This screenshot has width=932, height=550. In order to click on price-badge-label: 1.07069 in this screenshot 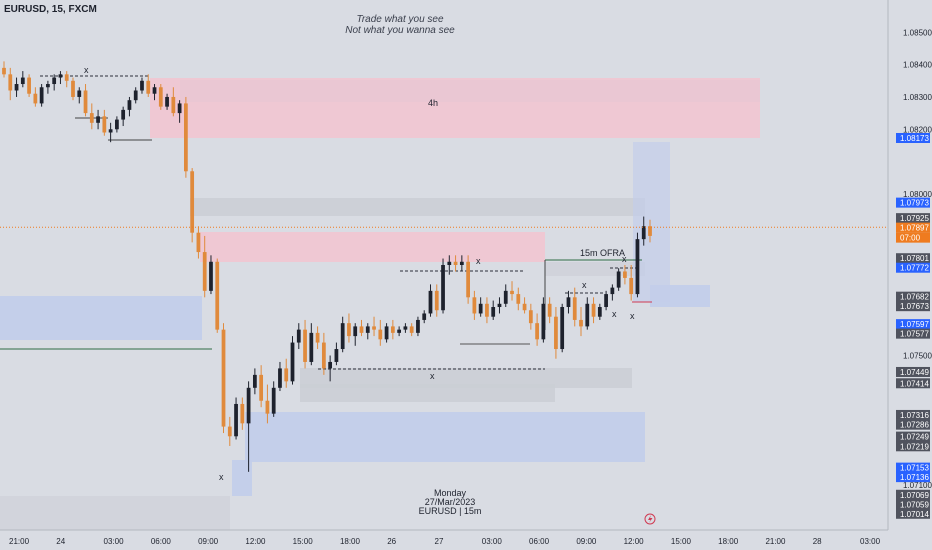, I will do `click(914, 495)`.